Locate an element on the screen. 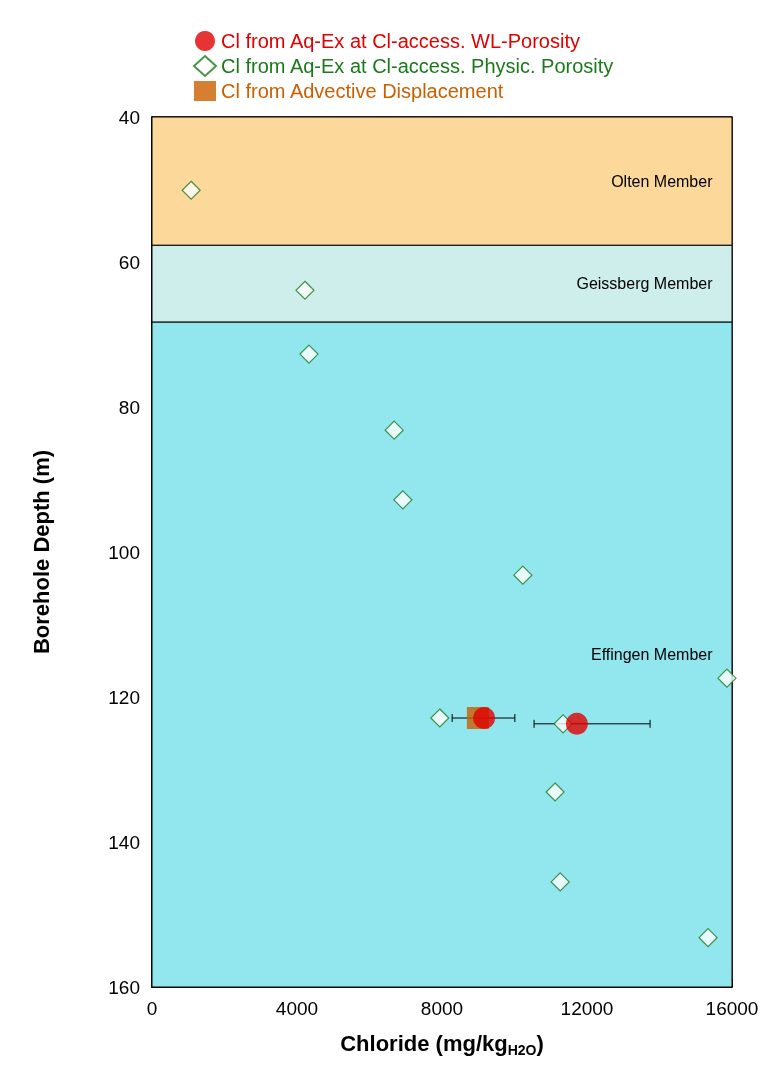  legend-label: Cl from Aq-Ex at Cl-access. WL-Porosity is located at coordinates (400, 41).